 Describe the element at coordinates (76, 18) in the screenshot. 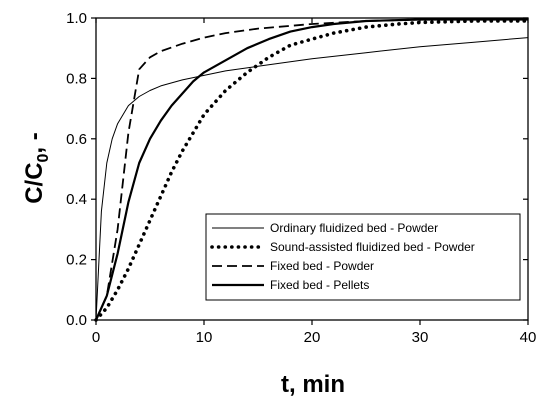

I see `y-tick-label-5: 1.0` at that location.